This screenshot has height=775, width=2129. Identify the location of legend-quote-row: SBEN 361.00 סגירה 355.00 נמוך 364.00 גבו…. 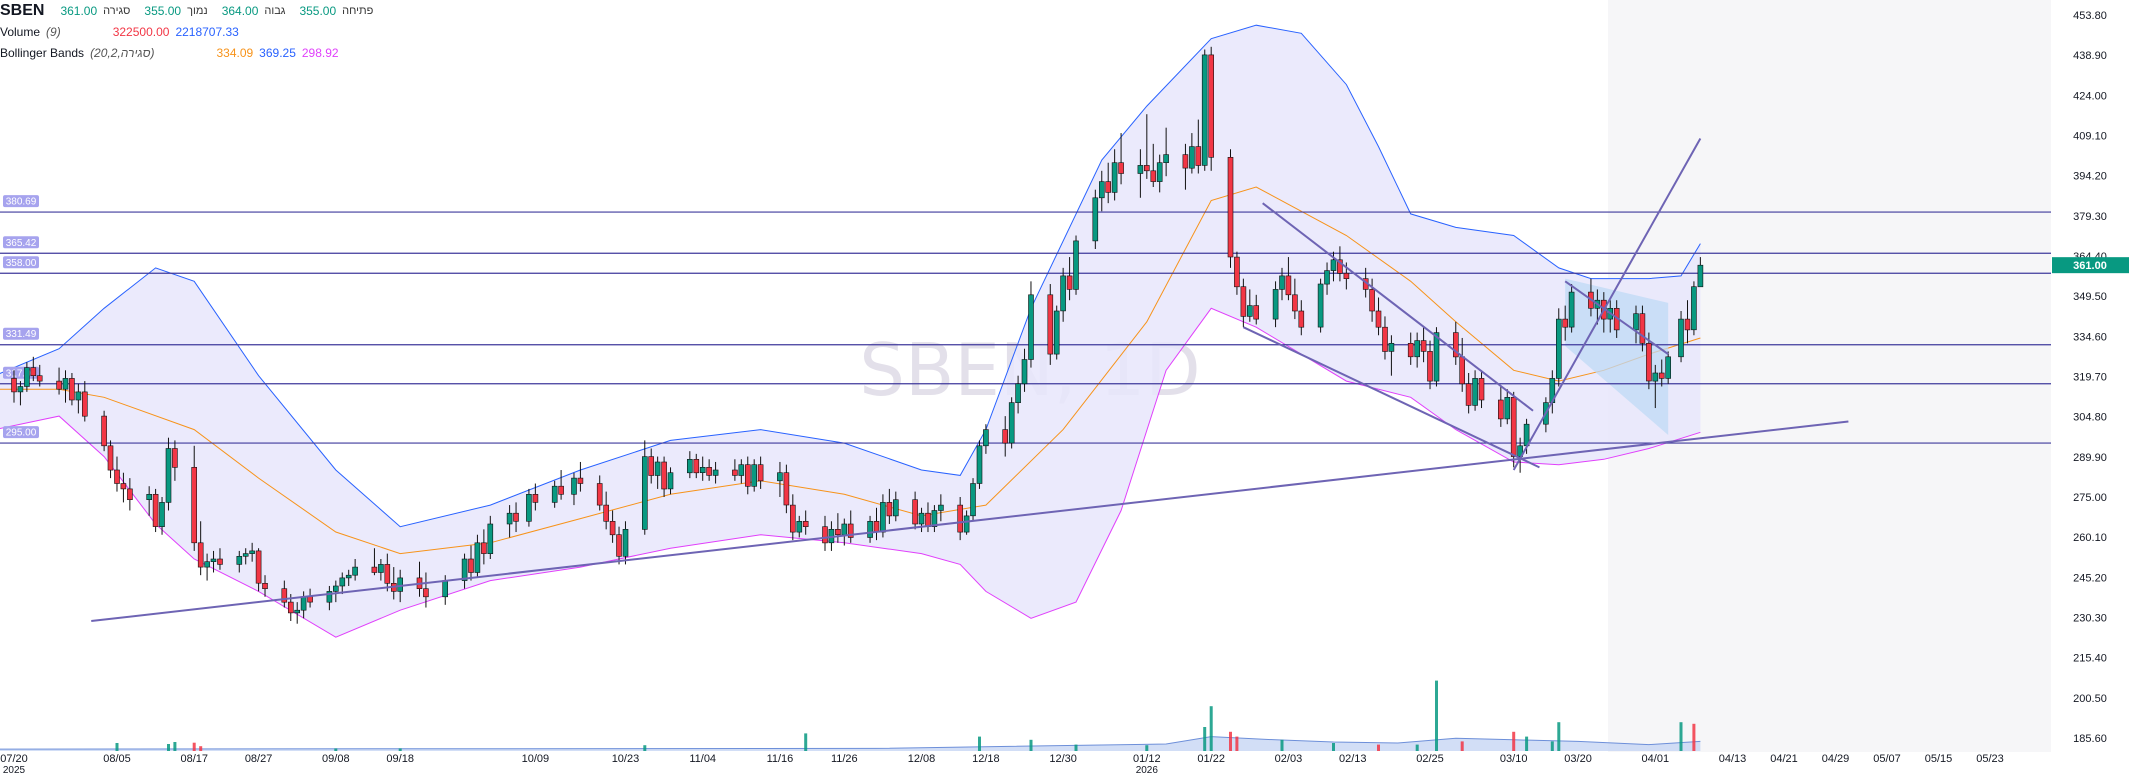
(190, 10).